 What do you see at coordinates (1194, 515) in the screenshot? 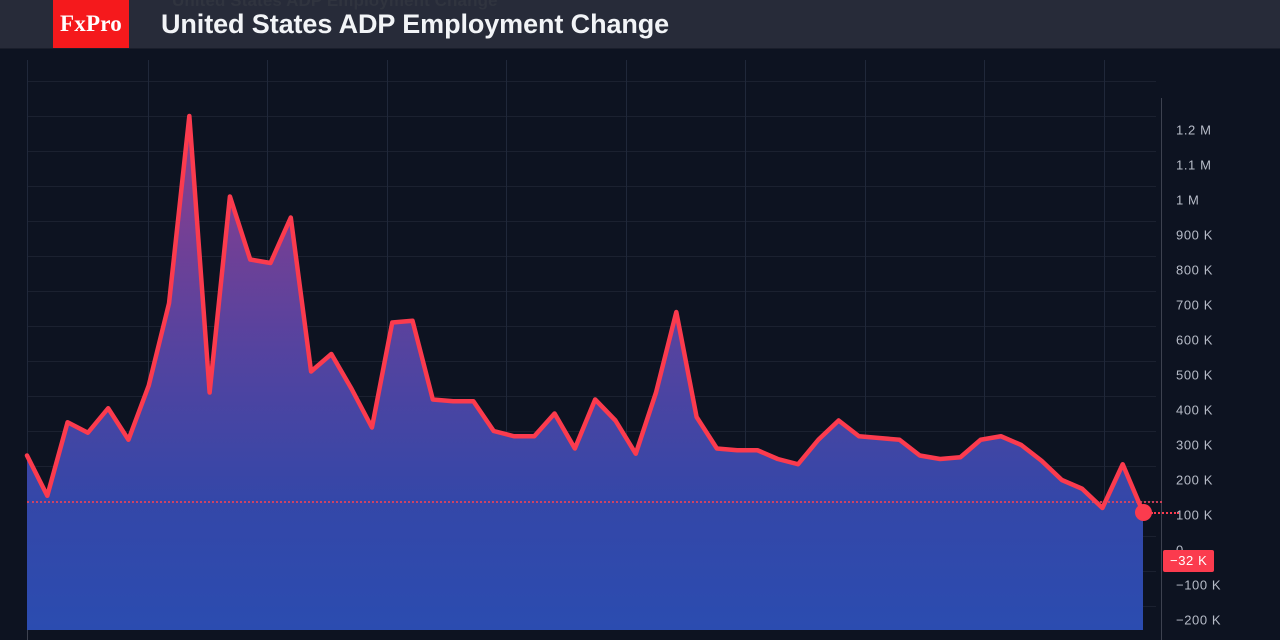
I see `y-axis-tick-label: 100 K` at bounding box center [1194, 515].